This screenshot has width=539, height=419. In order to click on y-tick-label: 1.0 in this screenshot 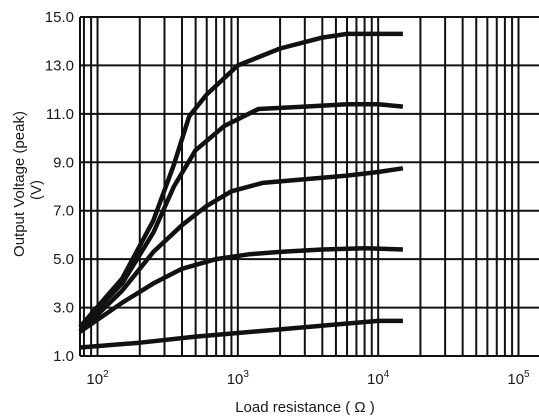, I will do `click(63, 356)`.